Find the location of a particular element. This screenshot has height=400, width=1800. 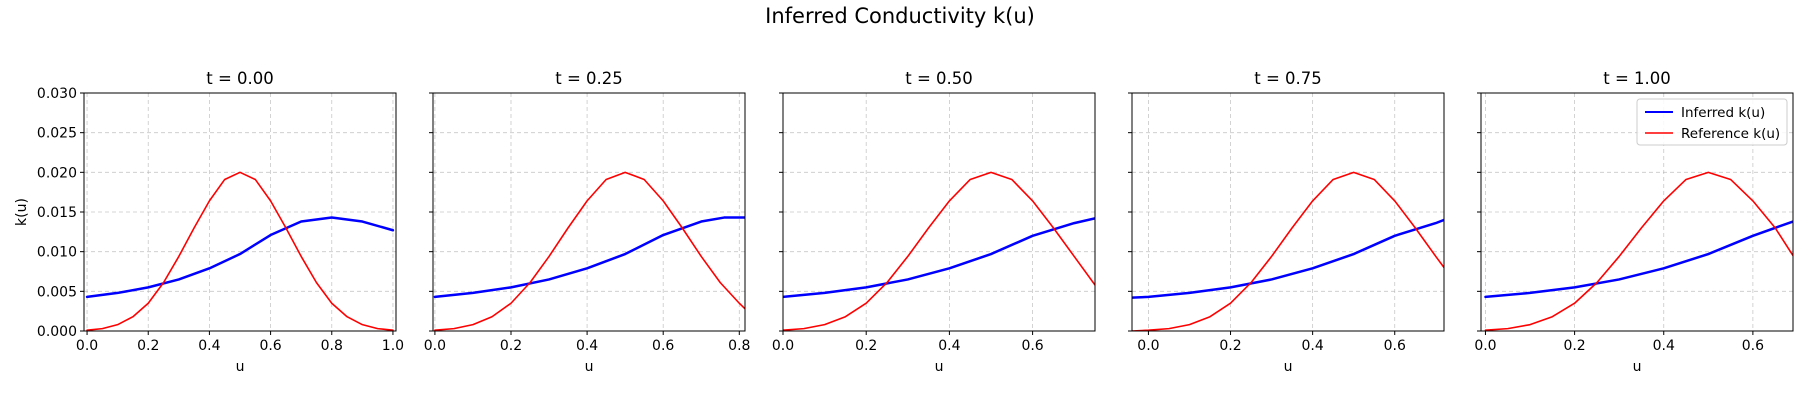

y-axis-label: k(u) is located at coordinates (22, 212).